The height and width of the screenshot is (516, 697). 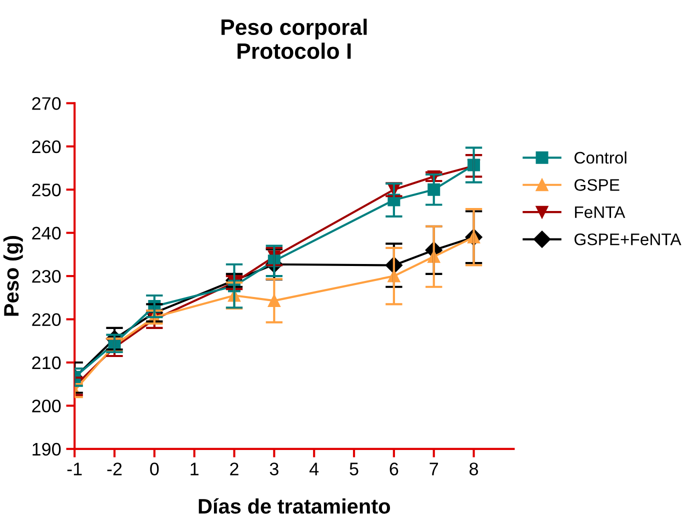 I want to click on legend-label: GSPE+FeNTA, so click(x=628, y=239).